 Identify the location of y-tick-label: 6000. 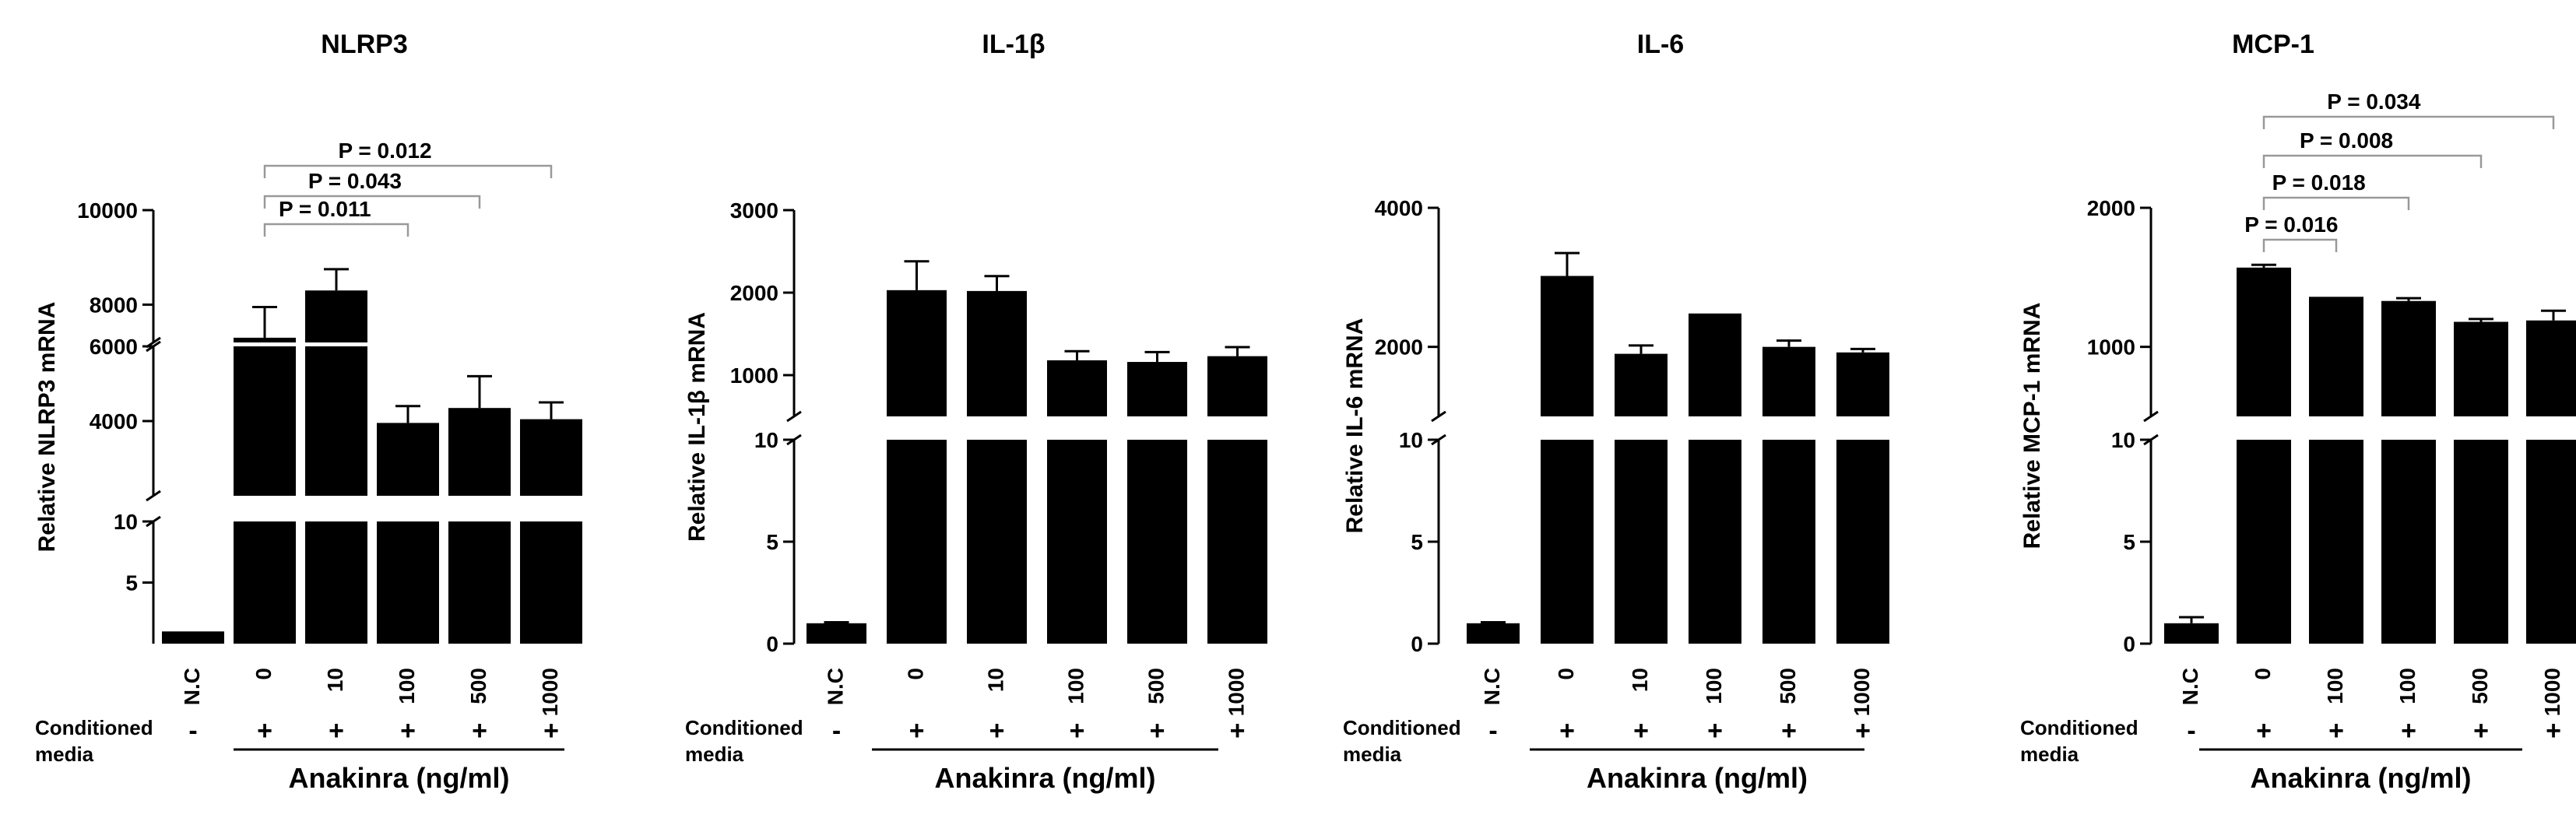
(114, 347).